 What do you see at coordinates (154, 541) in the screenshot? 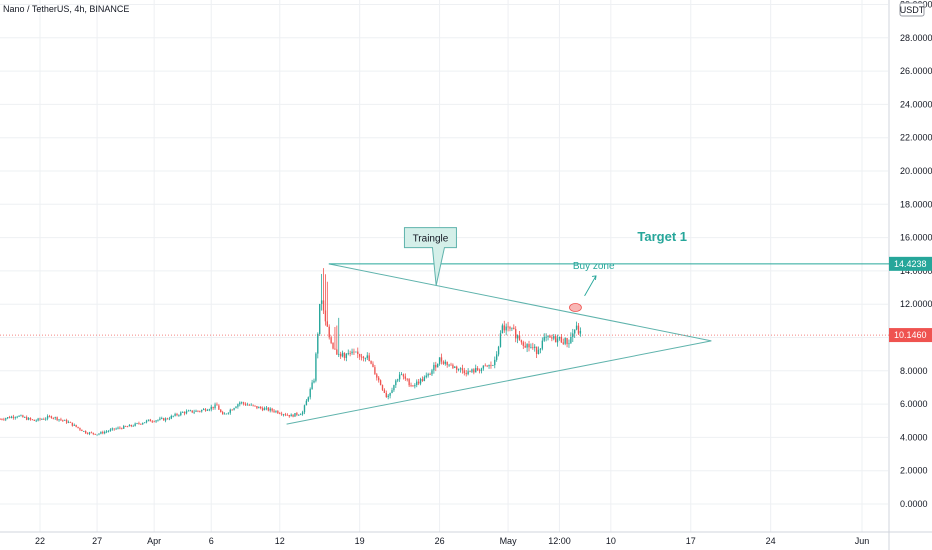
I see `time-tick-label: Apr` at bounding box center [154, 541].